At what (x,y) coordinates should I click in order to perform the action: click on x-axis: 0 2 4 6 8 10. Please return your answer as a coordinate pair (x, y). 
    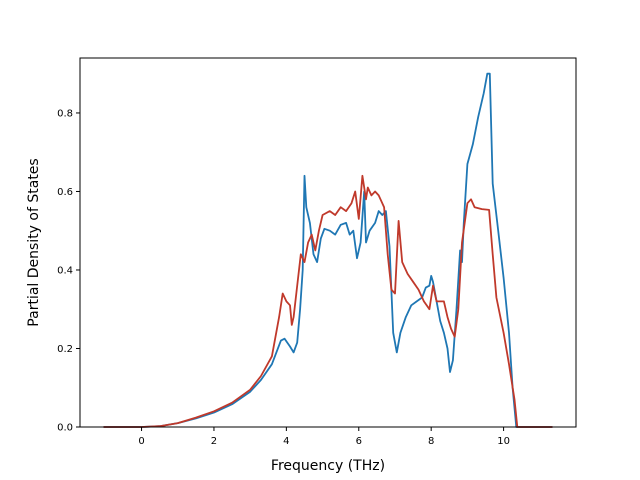
    Looking at the image, I should click on (324, 437).